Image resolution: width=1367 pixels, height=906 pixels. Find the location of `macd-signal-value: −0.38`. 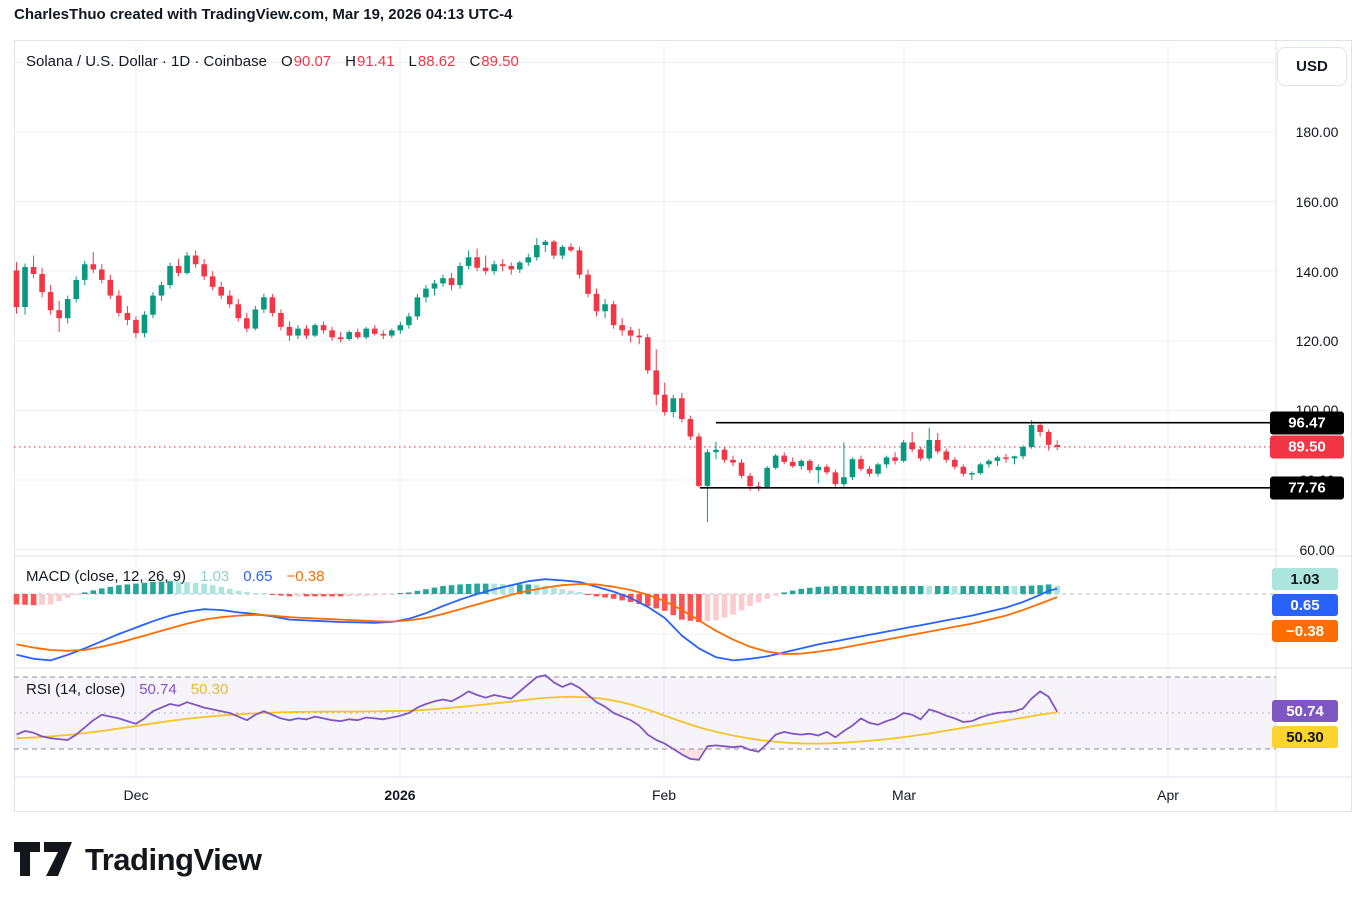

macd-signal-value: −0.38 is located at coordinates (305, 576).